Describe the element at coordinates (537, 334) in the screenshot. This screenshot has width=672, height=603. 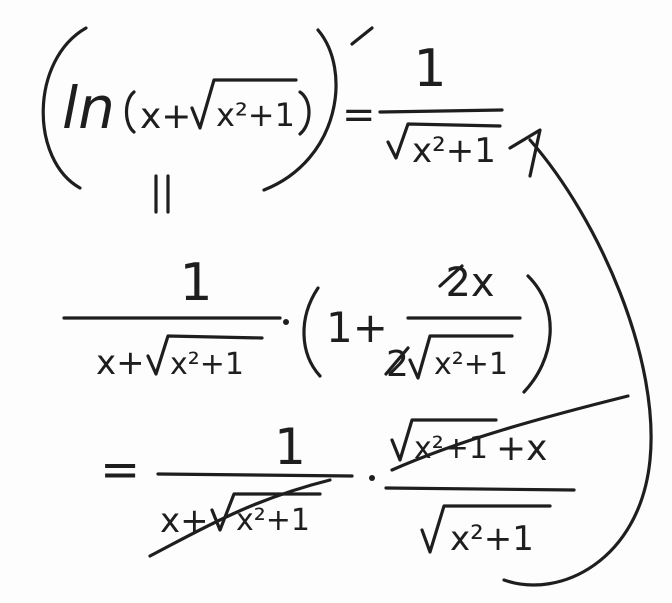
I see `step1-right-paren` at that location.